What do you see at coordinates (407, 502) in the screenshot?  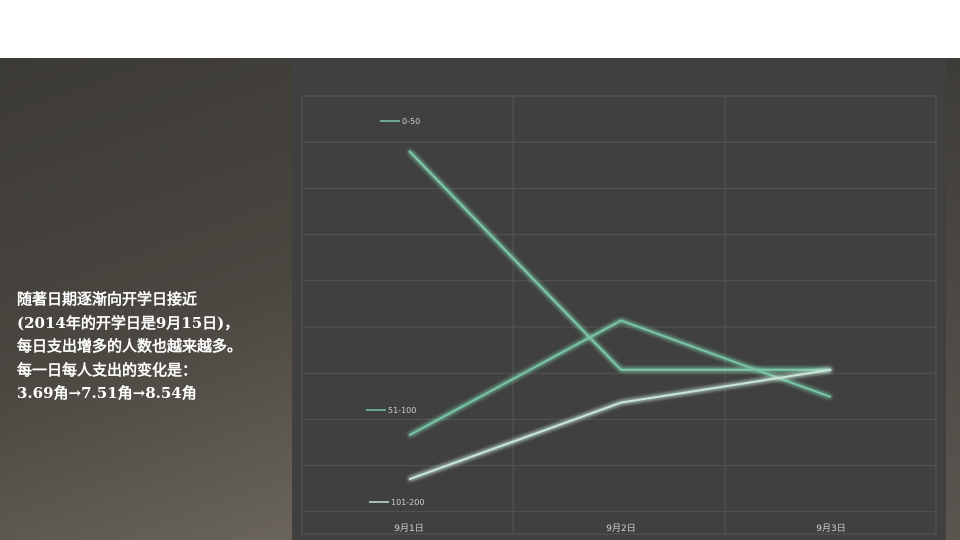 I see `legend-label-101-200: 101-200` at bounding box center [407, 502].